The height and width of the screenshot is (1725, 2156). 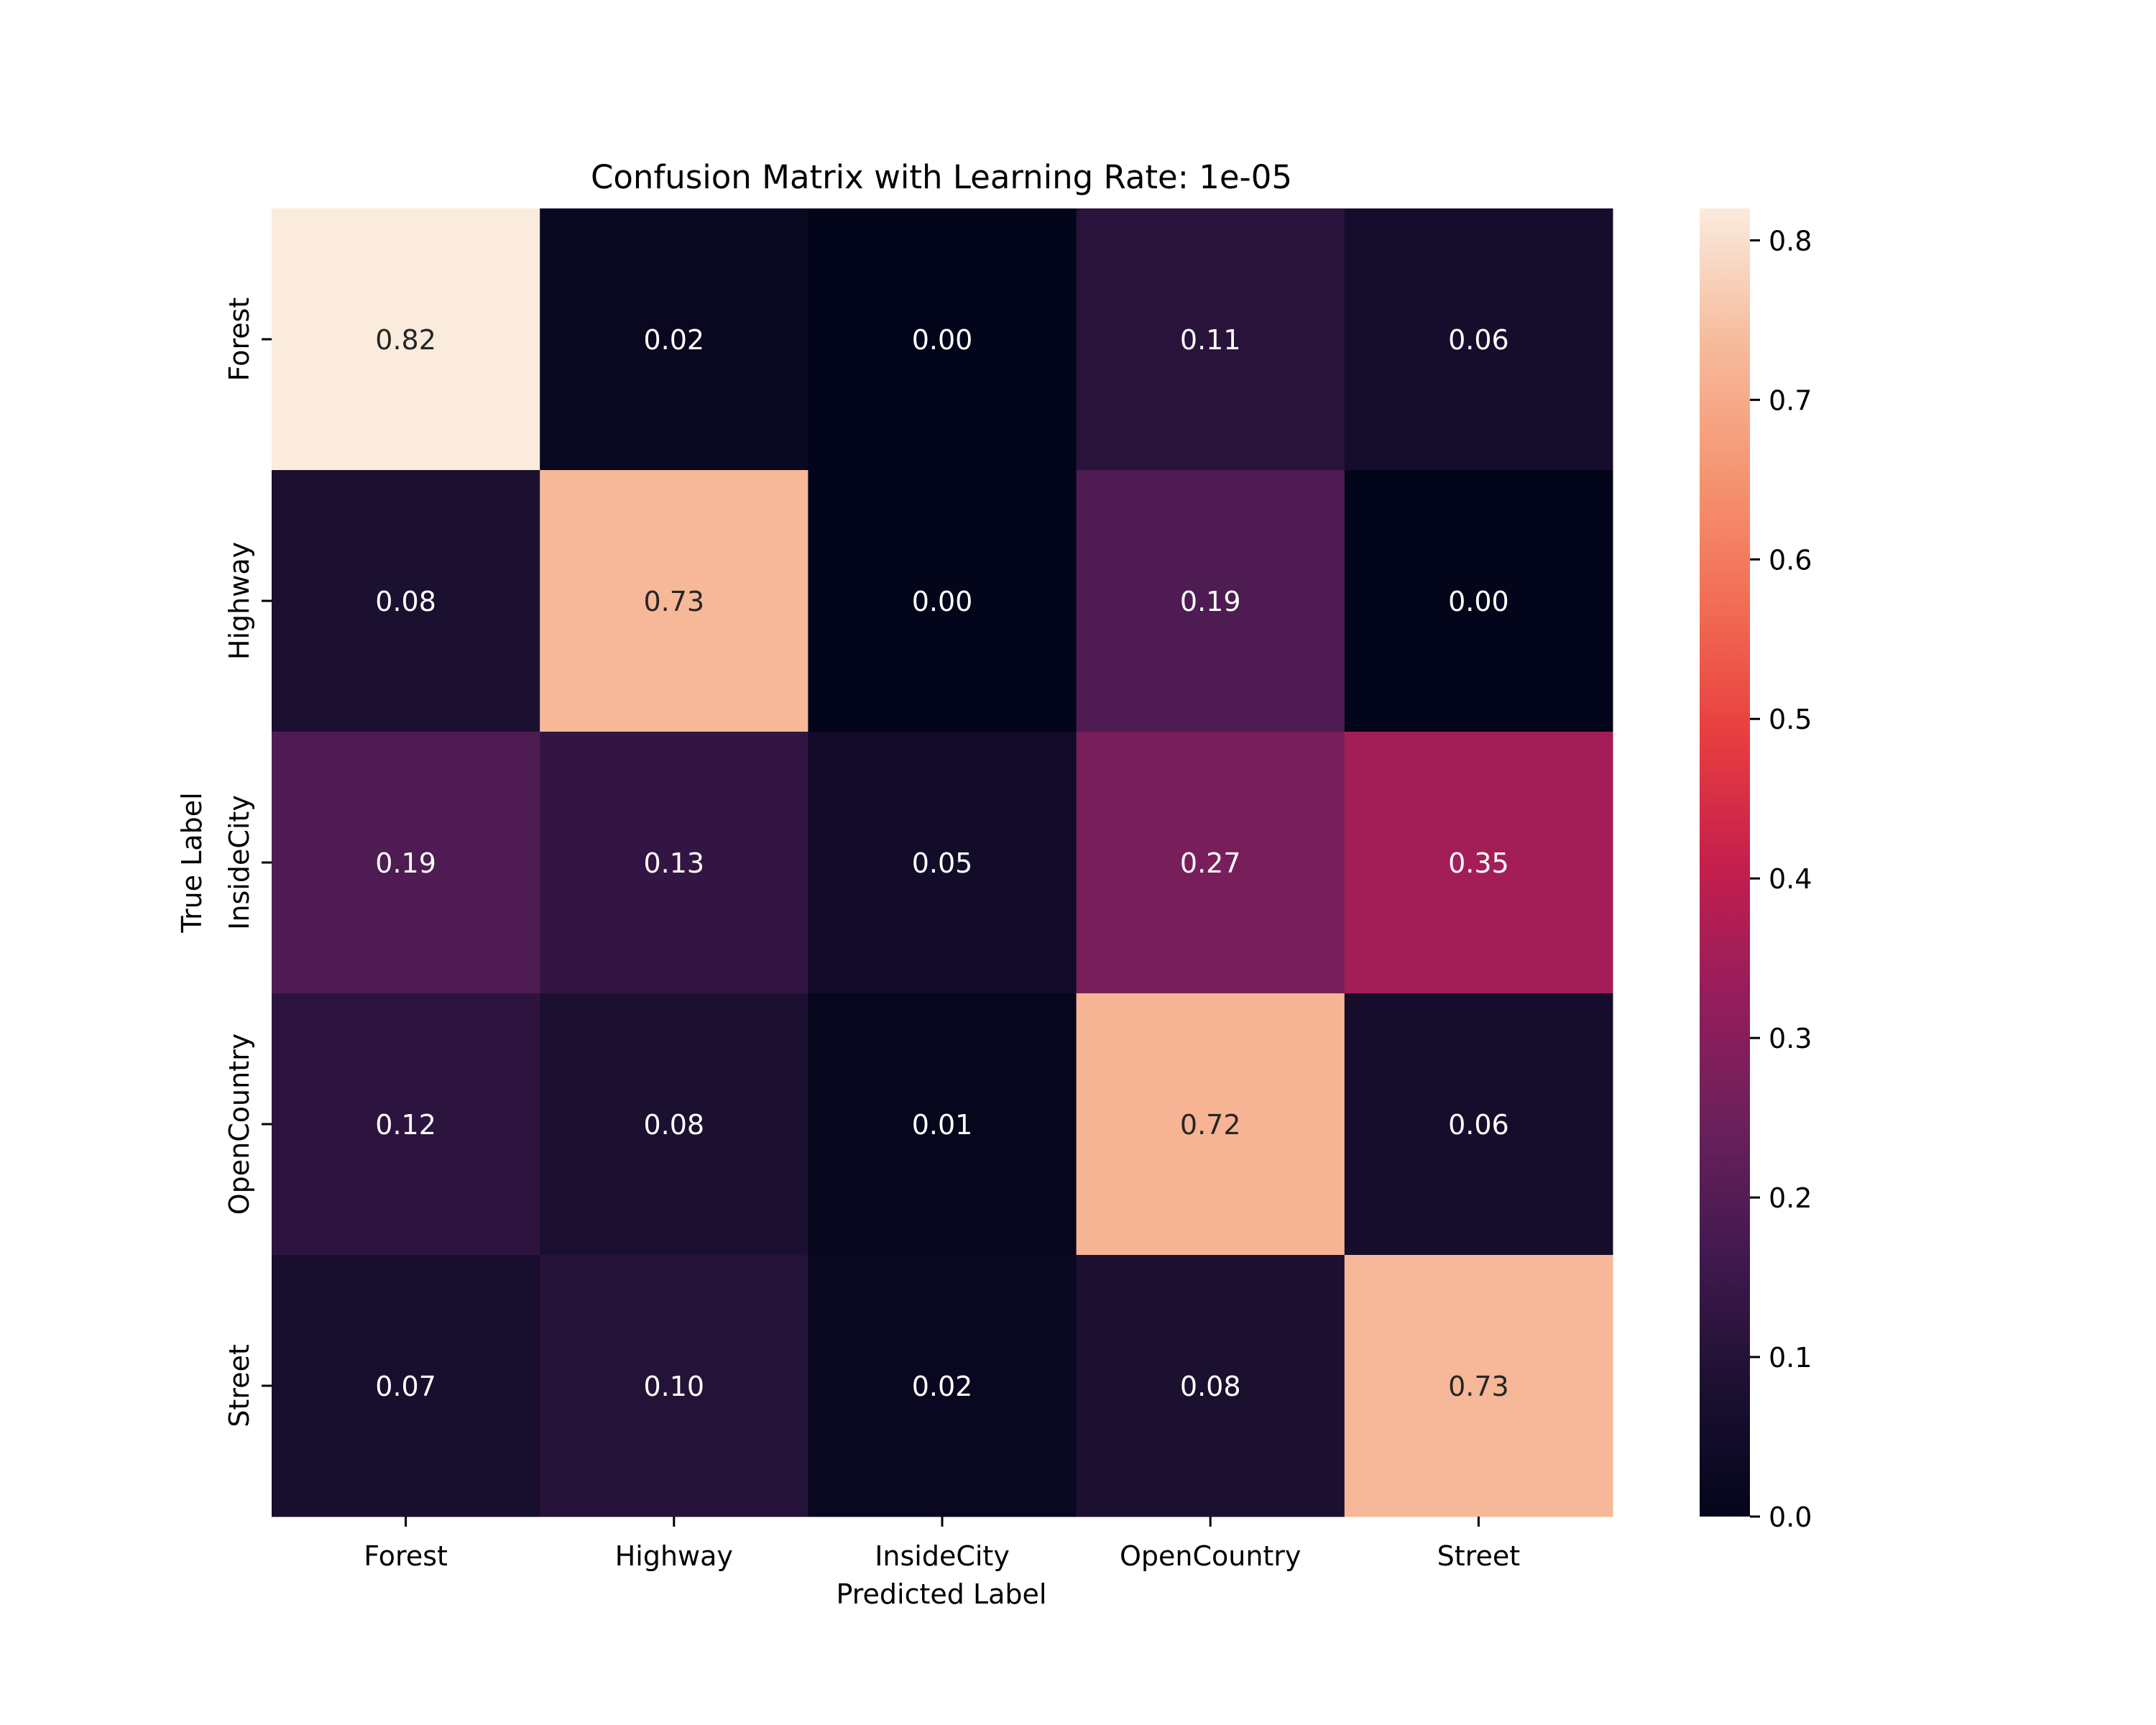 I want to click on cell-value-label: 0.10, so click(x=673, y=1386).